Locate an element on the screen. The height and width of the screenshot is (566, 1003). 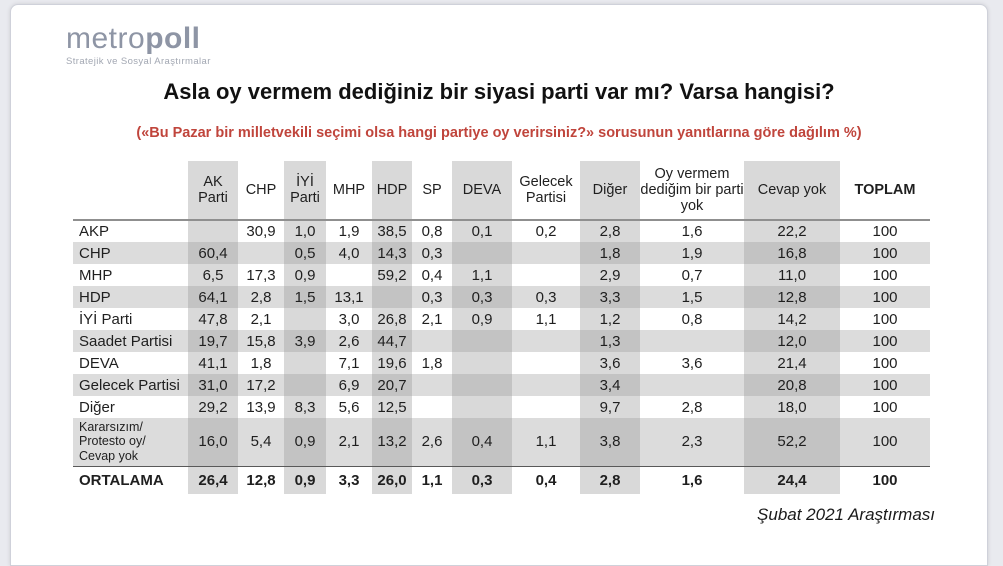
table-row: DEVA 41,1 1,8 7,1 19,6 1,8 3,6 3,6 21,4 100 is located at coordinates (501, 363).